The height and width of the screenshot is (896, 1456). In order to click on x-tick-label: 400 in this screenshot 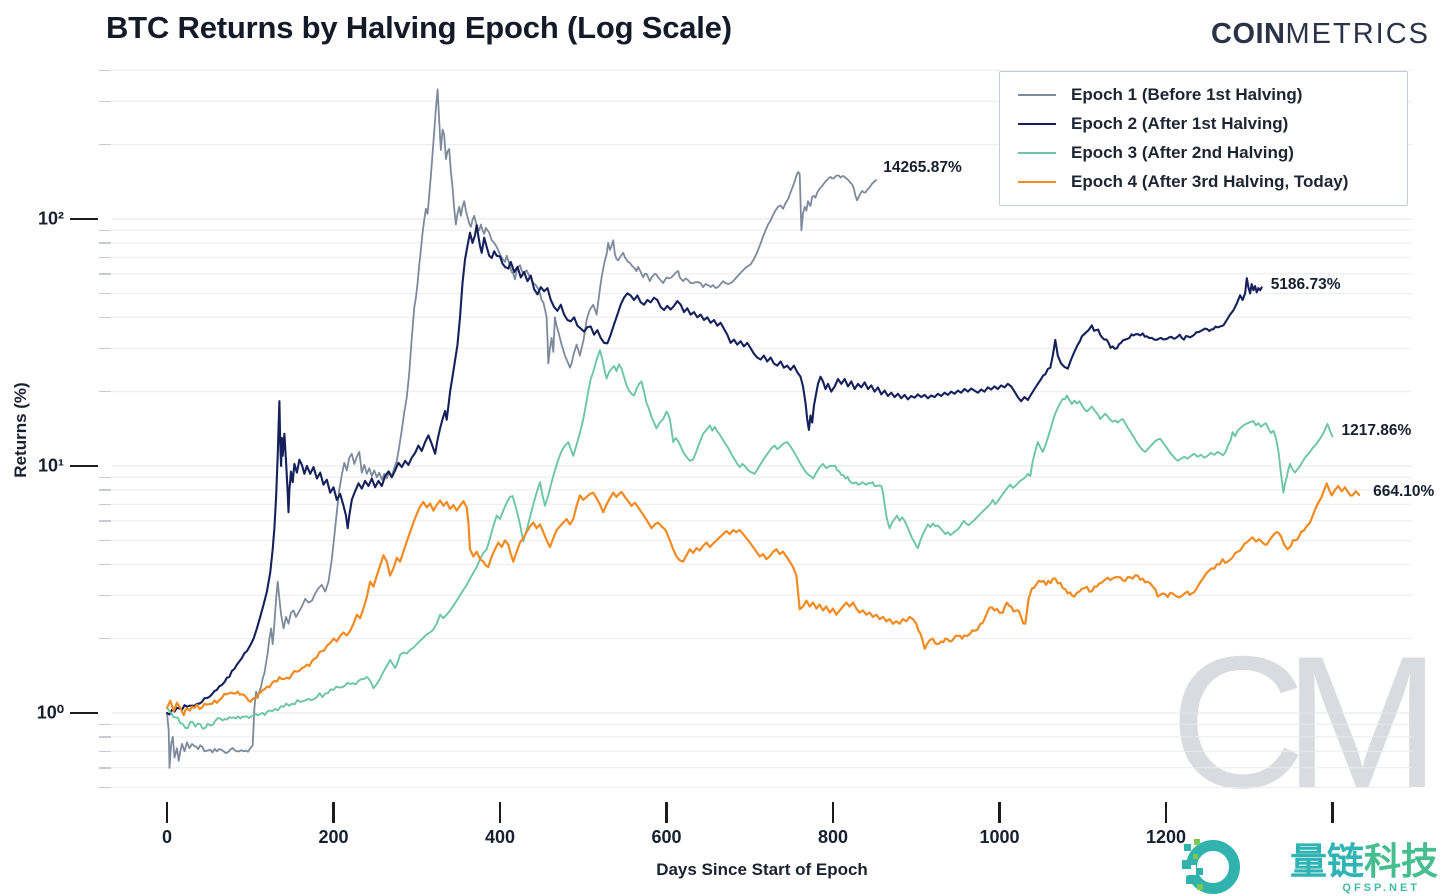, I will do `click(500, 837)`.